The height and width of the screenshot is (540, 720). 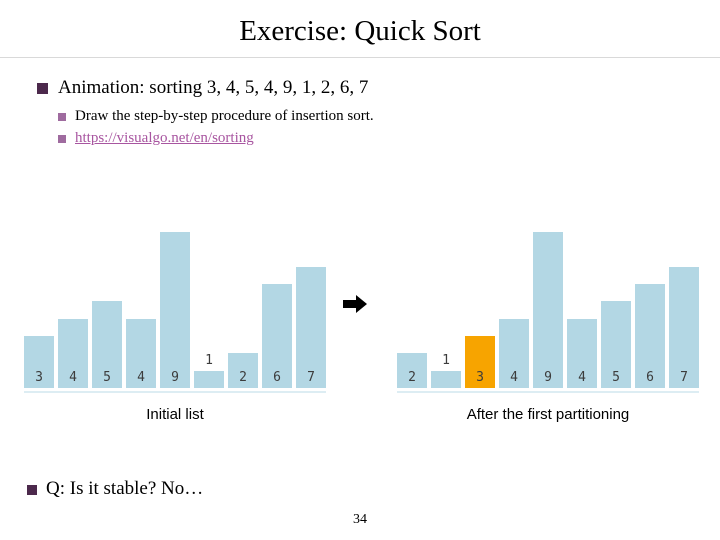 I want to click on chart-caption-initial: Initial list, so click(x=175, y=414).